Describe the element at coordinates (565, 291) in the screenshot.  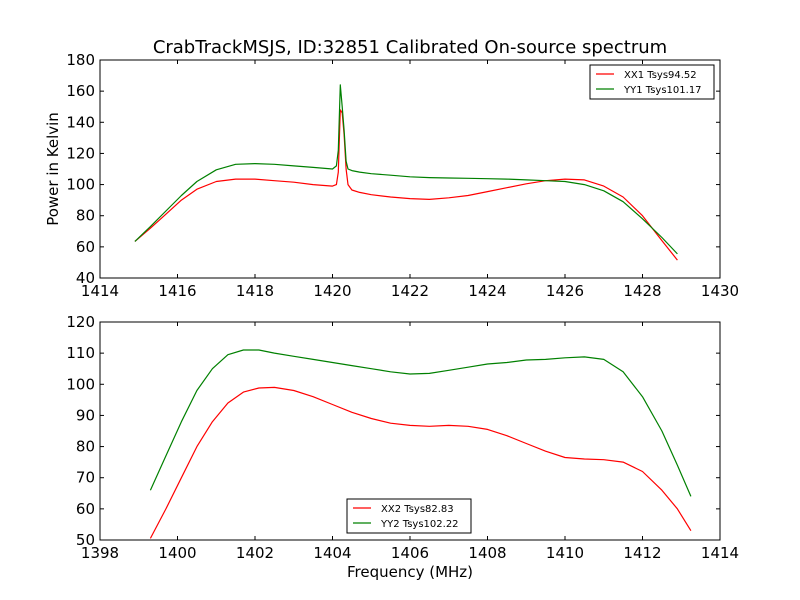
I see `x-tick-label-0-6: 1426` at that location.